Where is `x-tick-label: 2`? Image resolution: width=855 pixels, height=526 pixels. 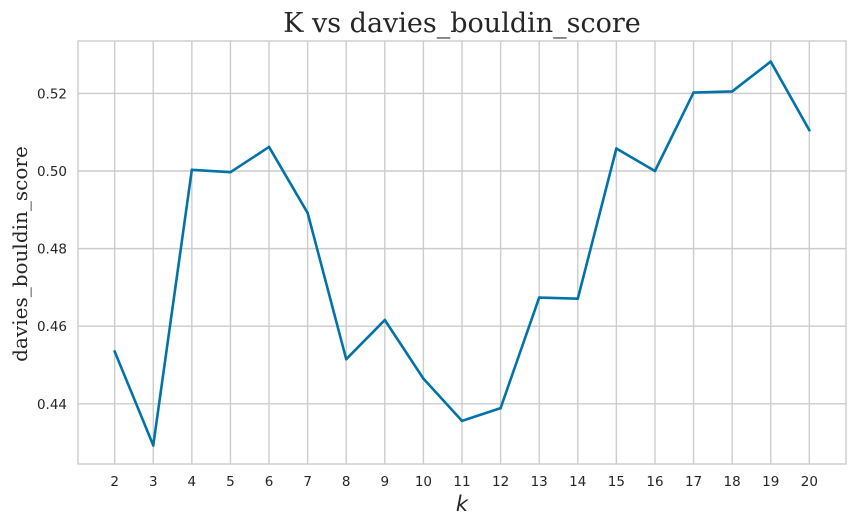 x-tick-label: 2 is located at coordinates (114, 482).